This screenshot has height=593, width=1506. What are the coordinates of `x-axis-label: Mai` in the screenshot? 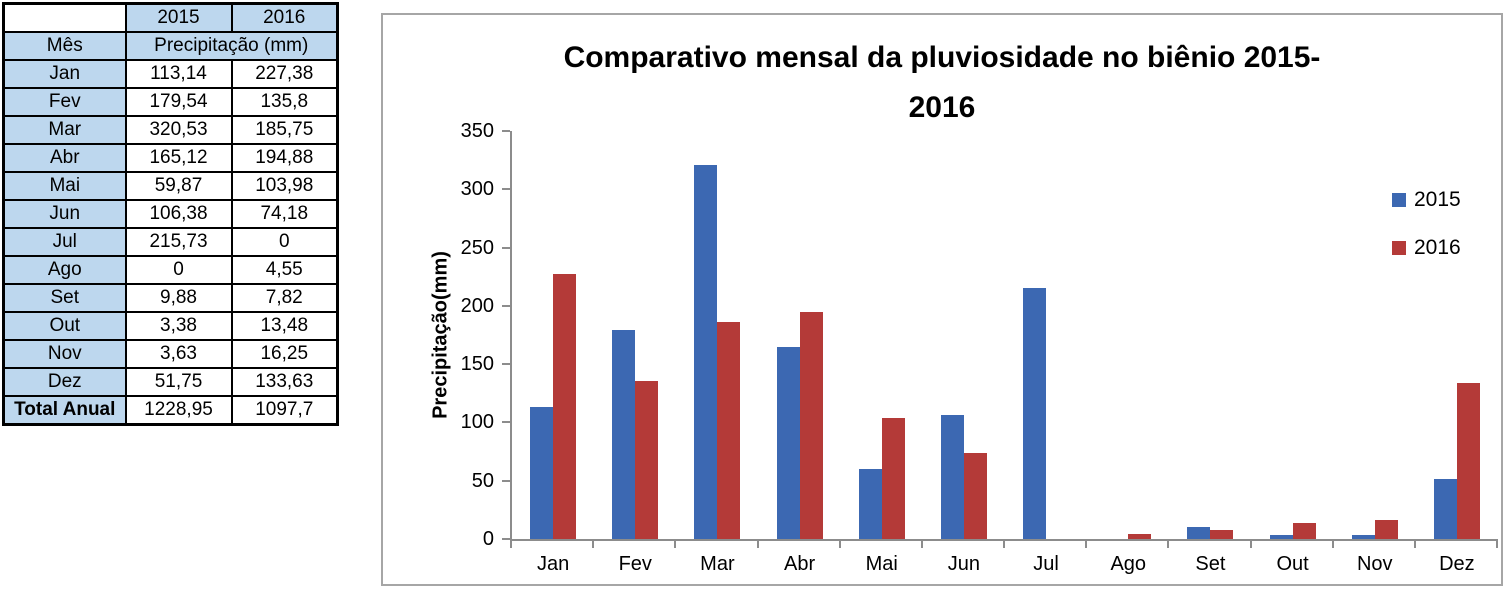 It's located at (881, 564).